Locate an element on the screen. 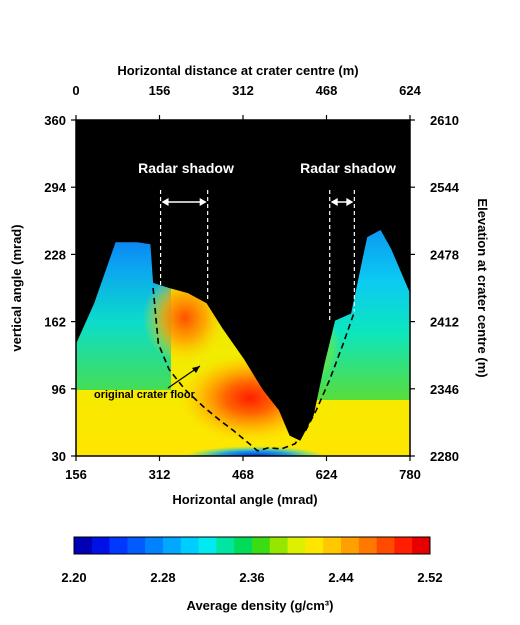 Image resolution: width=520 pixels, height=625 pixels. top-axis-tick-label: 0 is located at coordinates (75, 90).